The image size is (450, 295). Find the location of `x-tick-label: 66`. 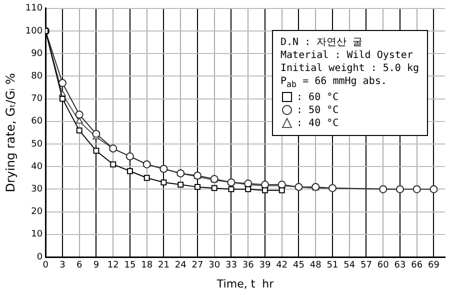

x-tick-label: 66 is located at coordinates (417, 265).